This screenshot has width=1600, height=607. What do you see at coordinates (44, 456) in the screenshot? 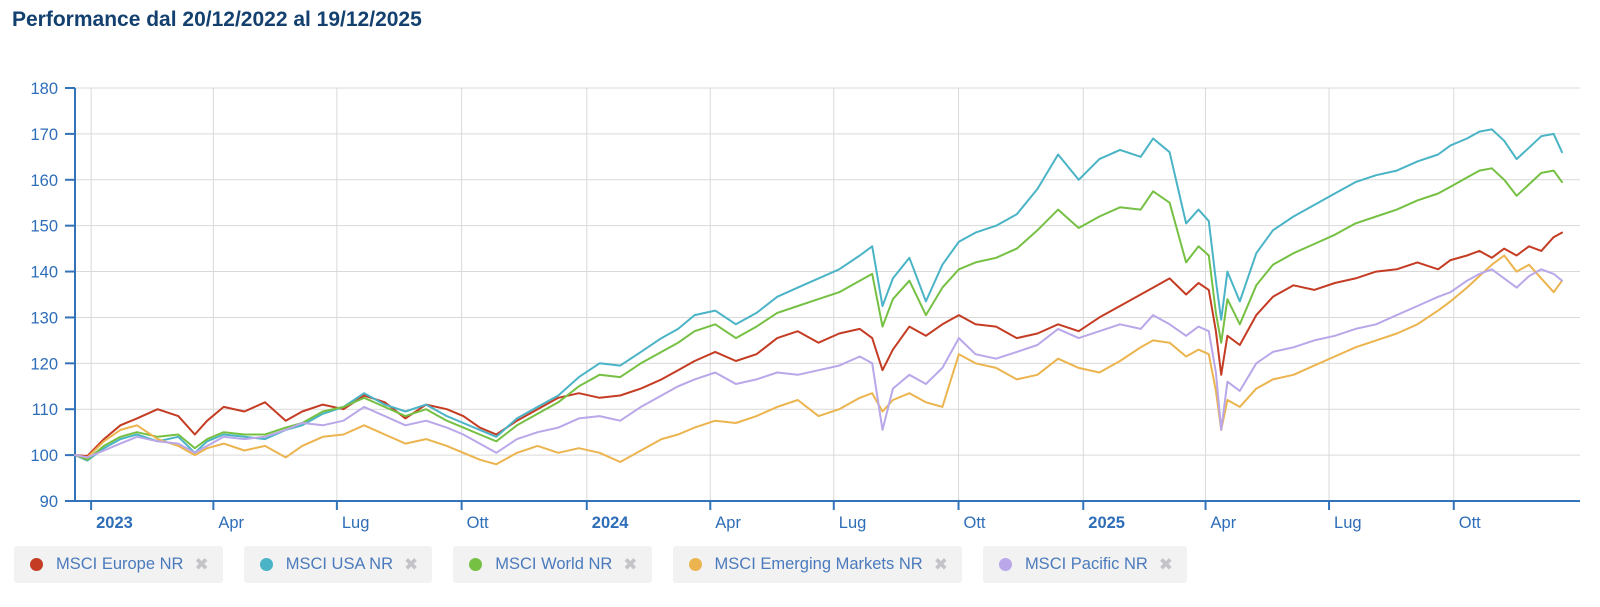
I see `y-tick-label: 100` at bounding box center [44, 456].